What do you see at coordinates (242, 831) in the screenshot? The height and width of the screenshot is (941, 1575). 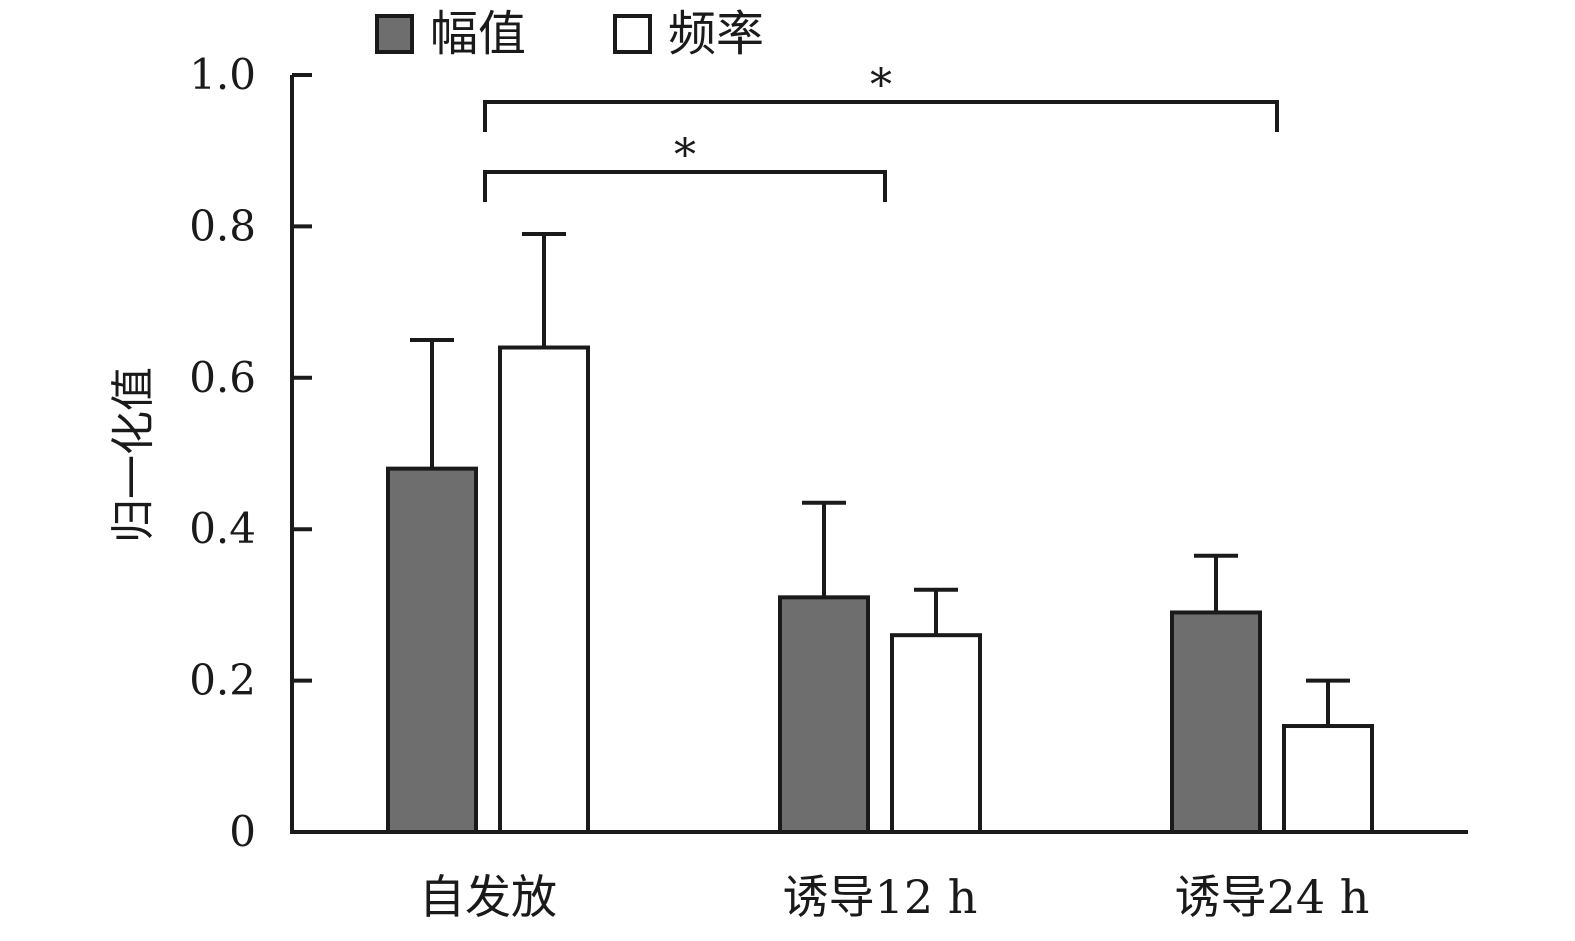 I see `y-tick-label: 0` at bounding box center [242, 831].